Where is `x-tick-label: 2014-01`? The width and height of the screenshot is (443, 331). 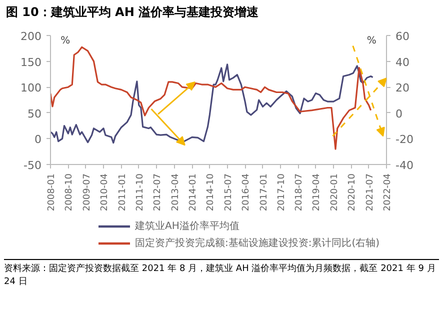
x-tick-label: 2014-01 is located at coordinates (193, 193).